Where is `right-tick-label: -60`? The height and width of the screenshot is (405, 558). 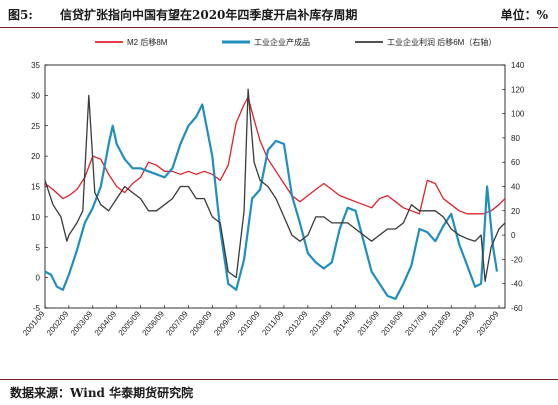 right-tick-label: -60 is located at coordinates (517, 308).